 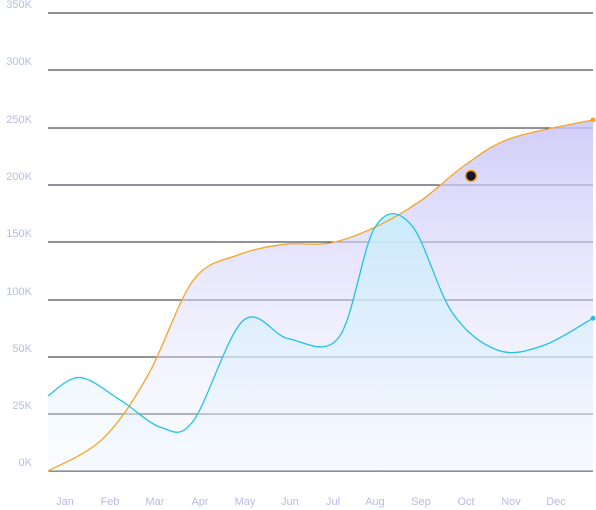 What do you see at coordinates (19, 5) in the screenshot?
I see `y-tick-label: 350K` at bounding box center [19, 5].